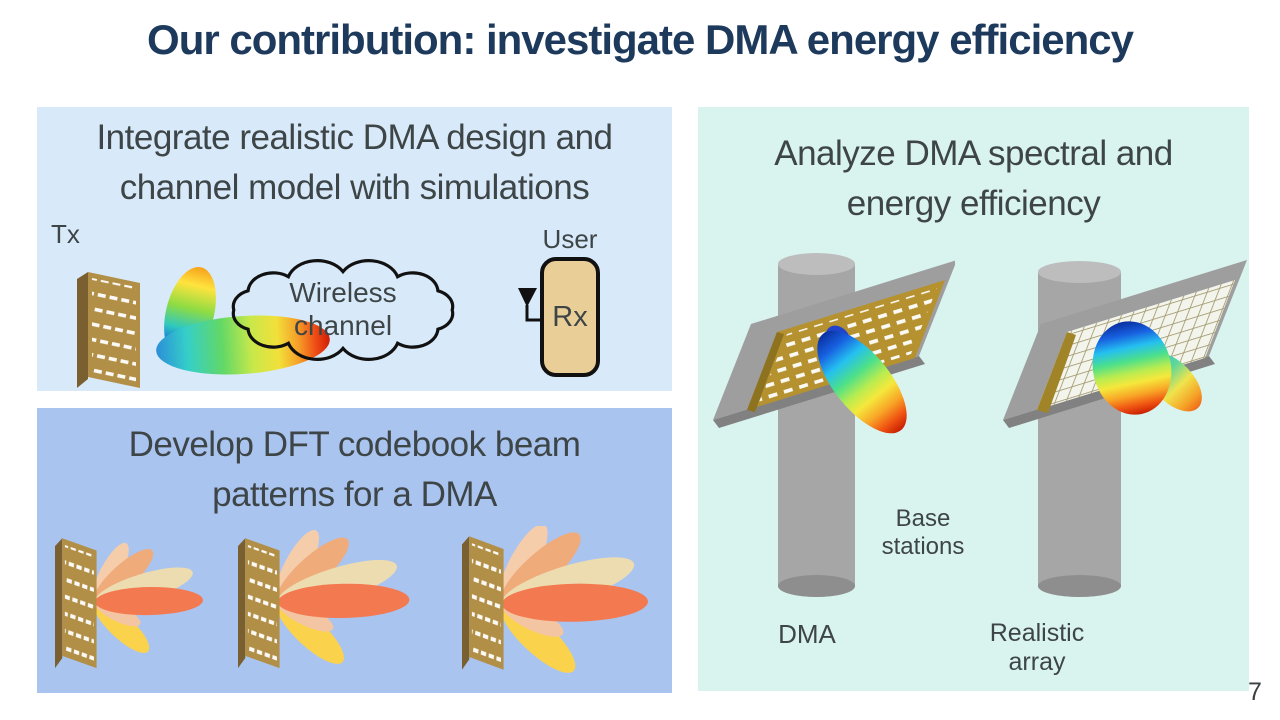 This screenshot has height=720, width=1280. I want to click on rx-label: Rx, so click(570, 316).